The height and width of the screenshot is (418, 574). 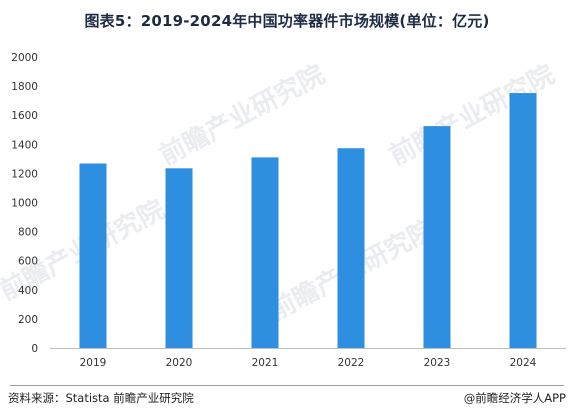 What do you see at coordinates (28, 291) in the screenshot?
I see `y-tick-label: 400` at bounding box center [28, 291].